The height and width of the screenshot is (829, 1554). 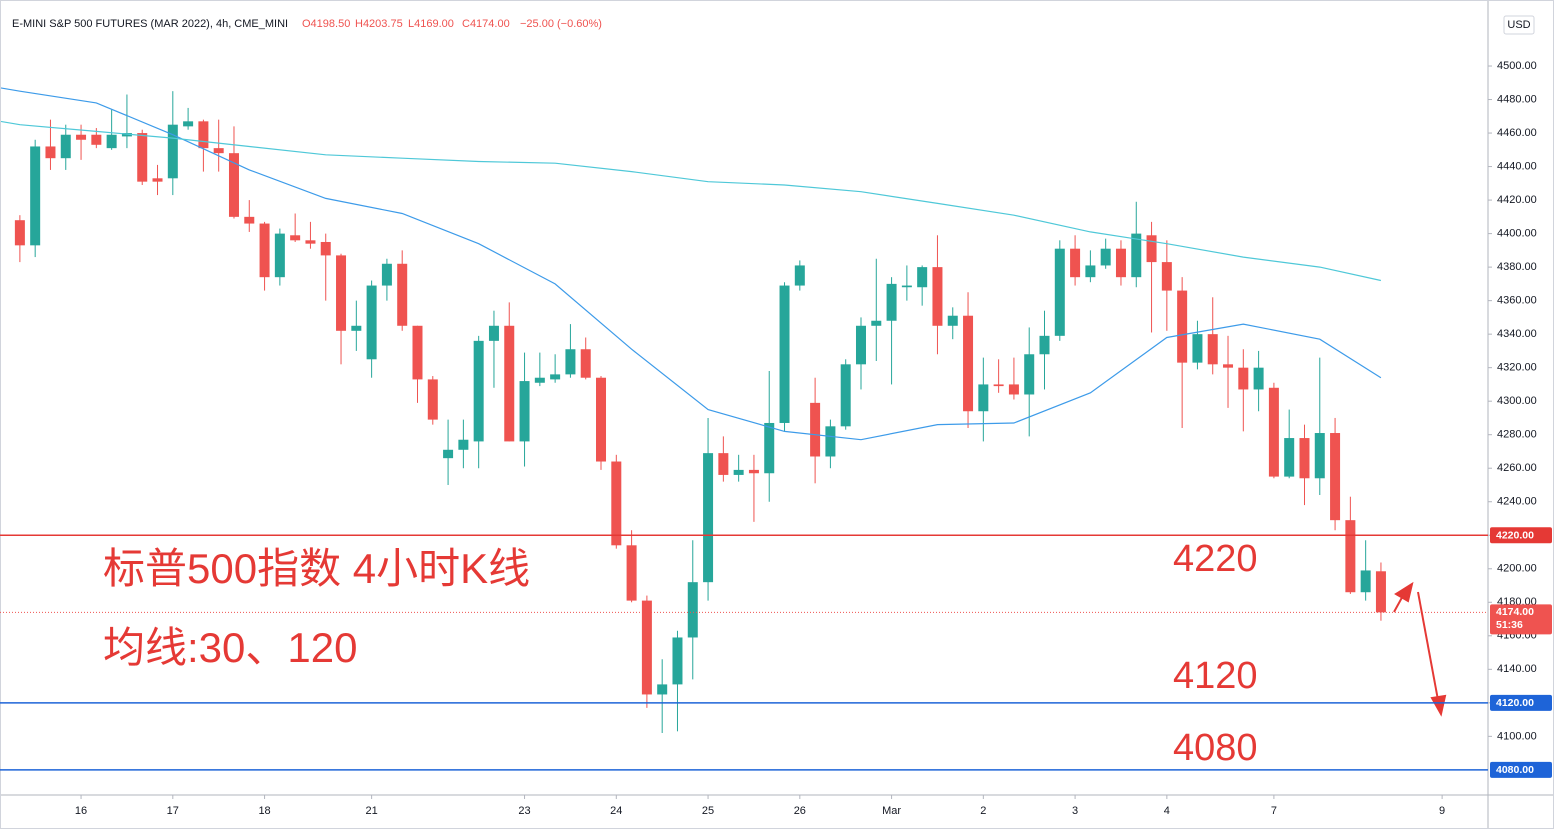 I want to click on y-tick-label: 4460.00, so click(x=1517, y=133).